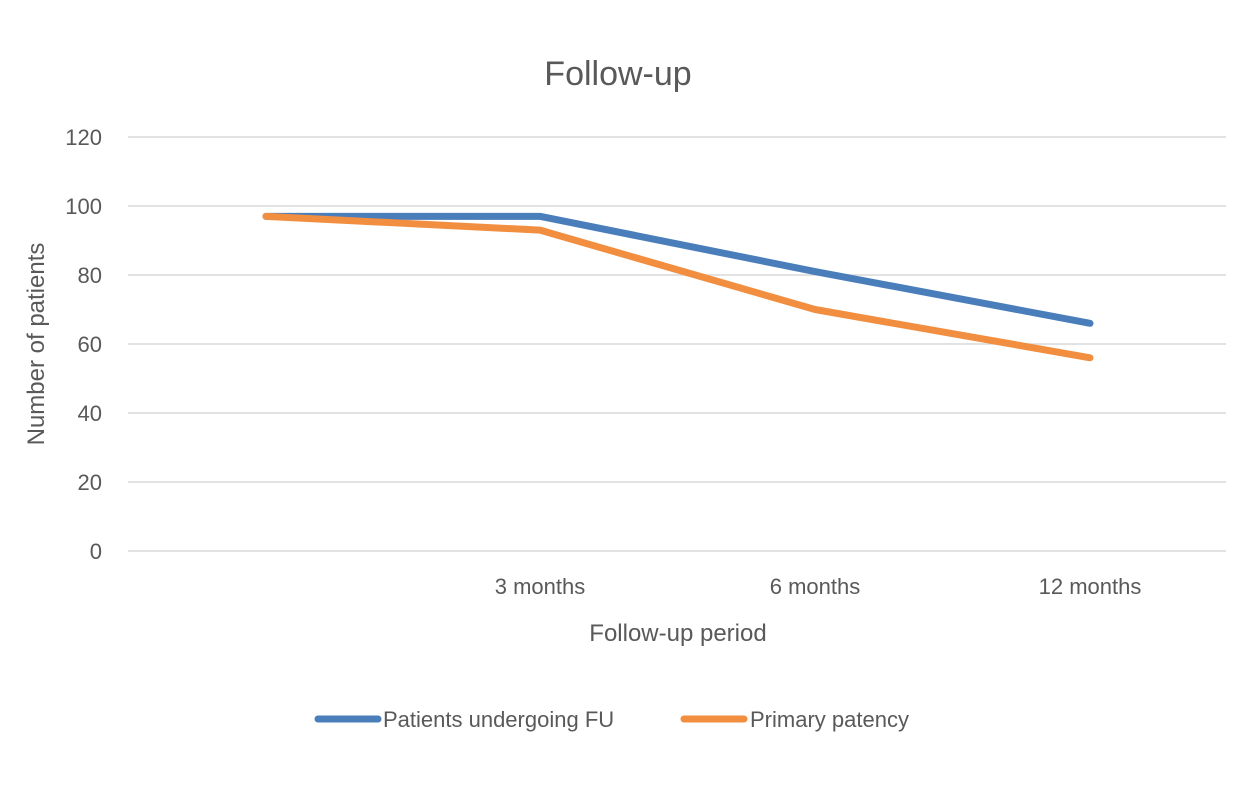 The height and width of the screenshot is (798, 1236). I want to click on y-tick-label: 100, so click(83, 206).